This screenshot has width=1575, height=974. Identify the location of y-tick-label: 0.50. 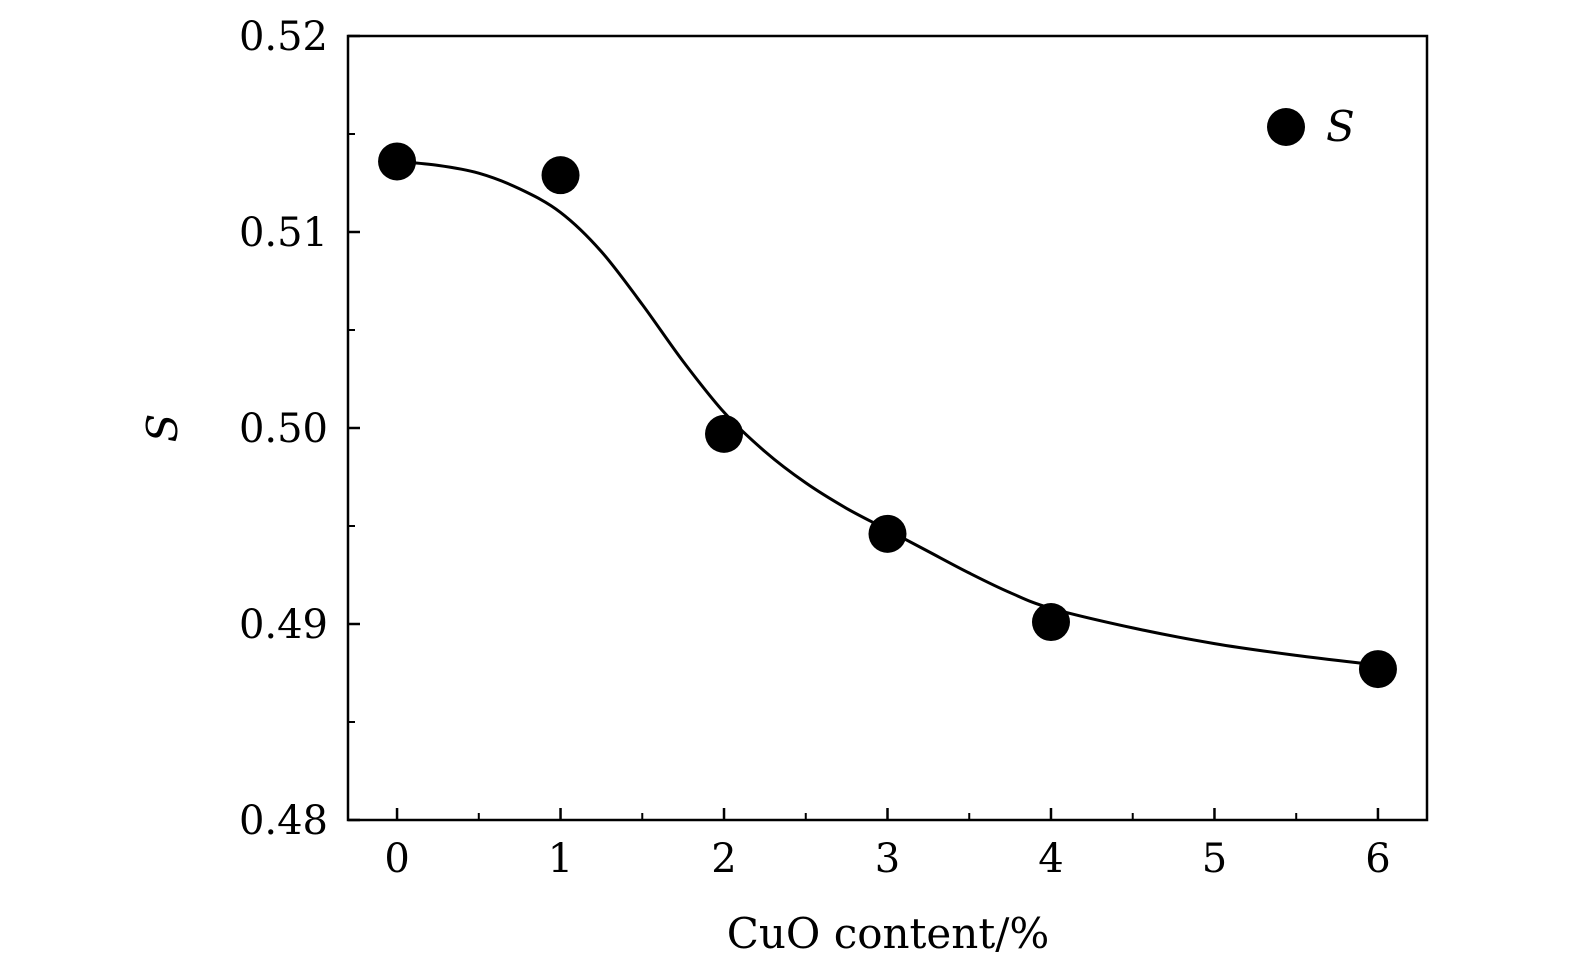
(283, 429).